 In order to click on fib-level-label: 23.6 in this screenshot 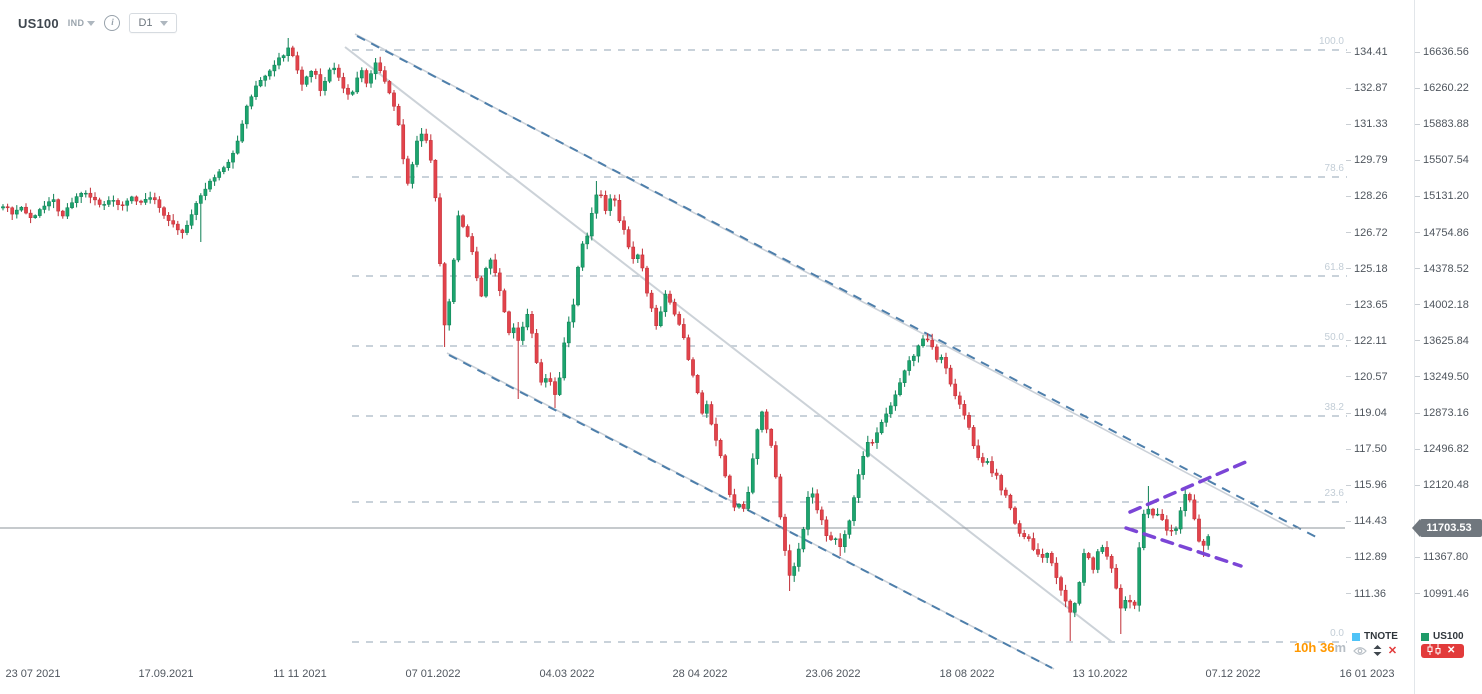, I will do `click(1334, 493)`.